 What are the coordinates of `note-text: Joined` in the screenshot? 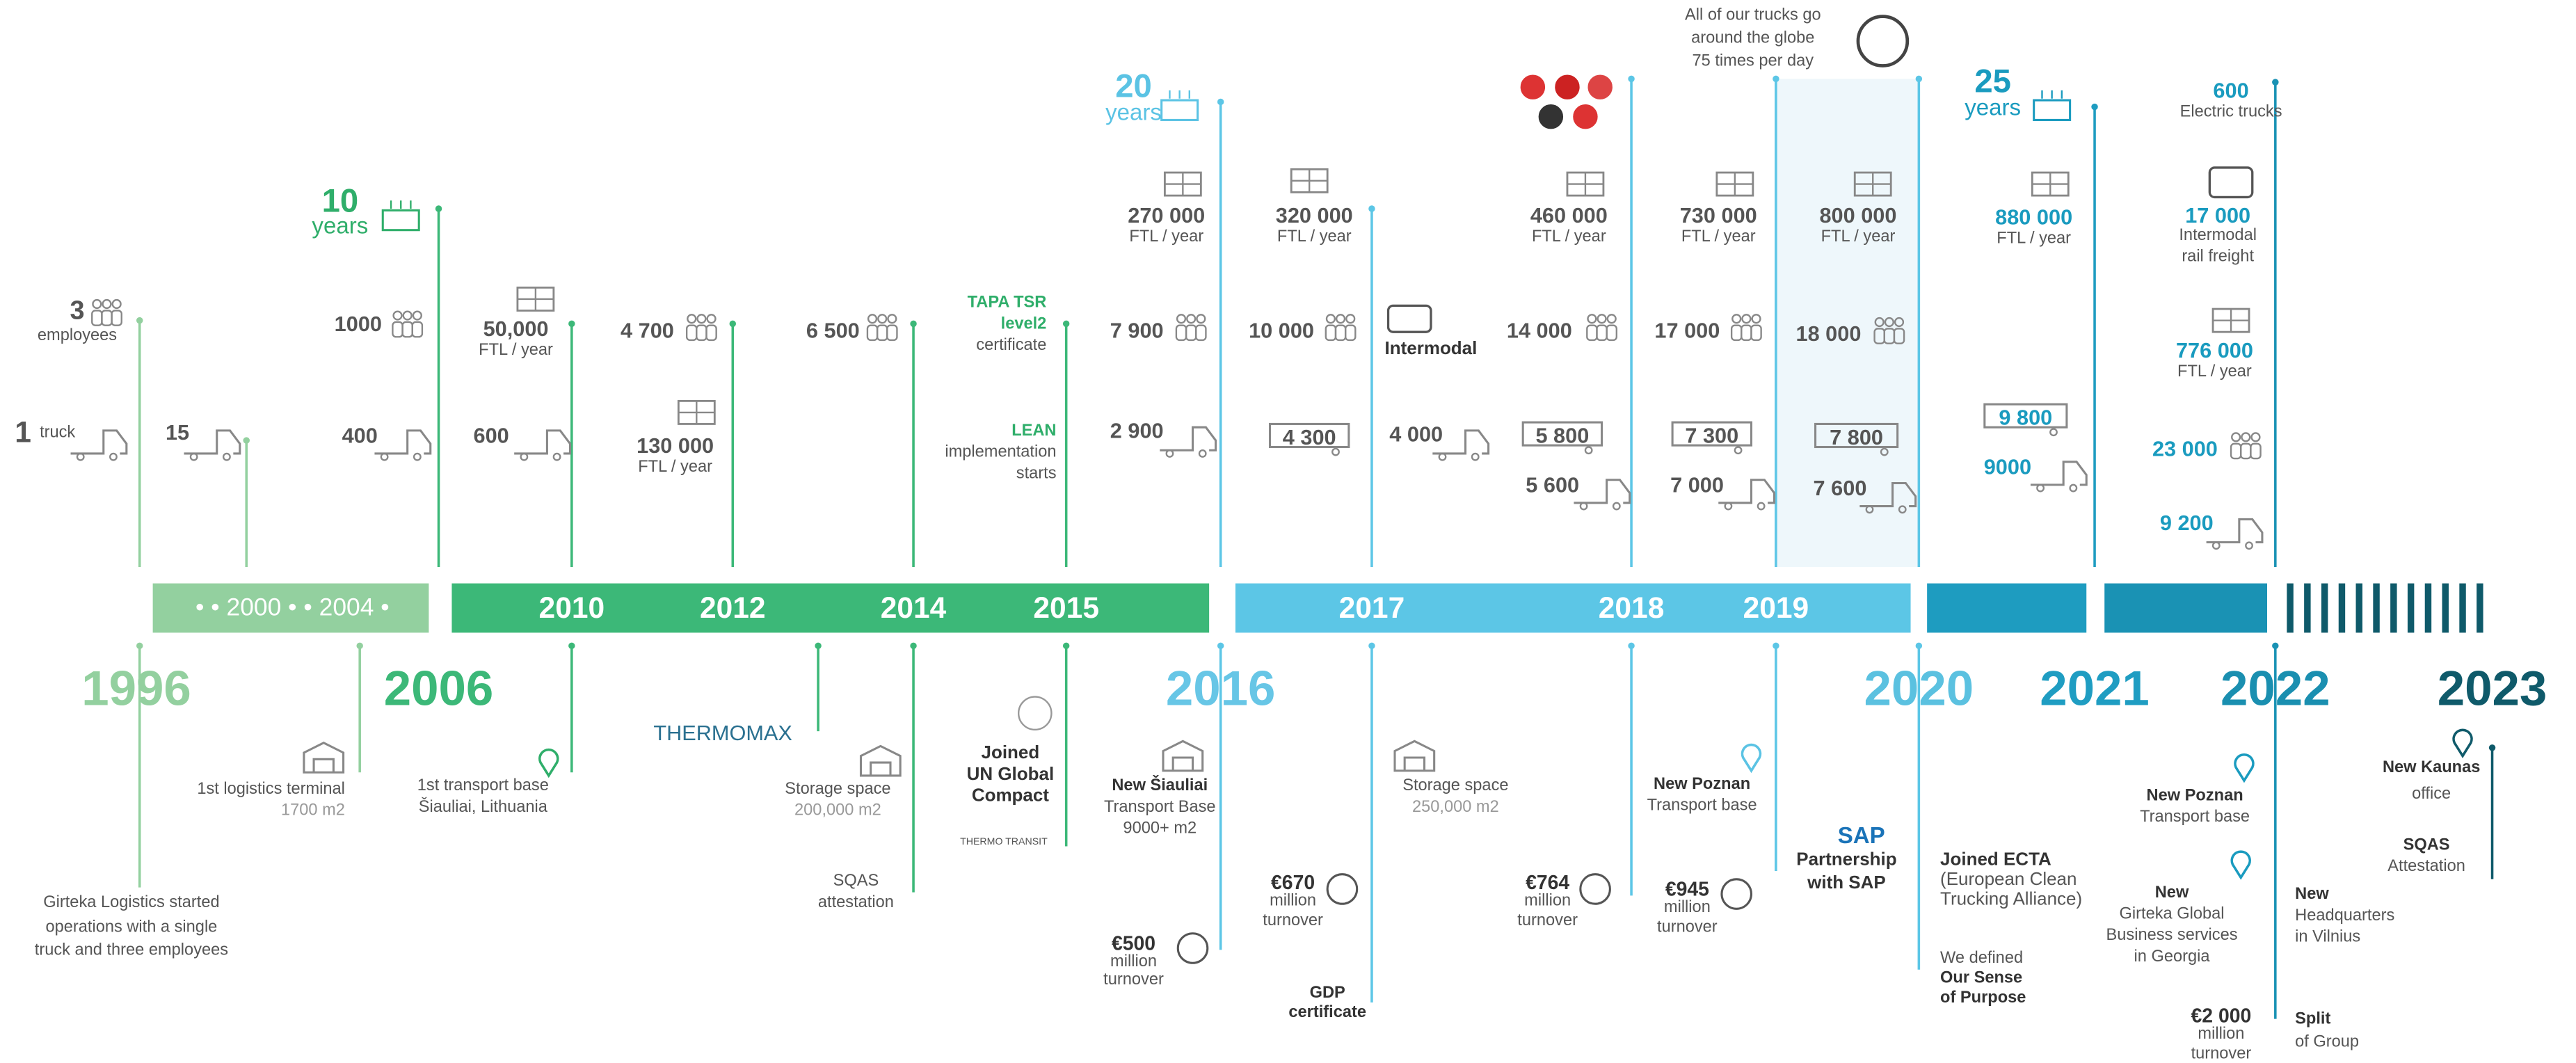 It's located at (1010, 753).